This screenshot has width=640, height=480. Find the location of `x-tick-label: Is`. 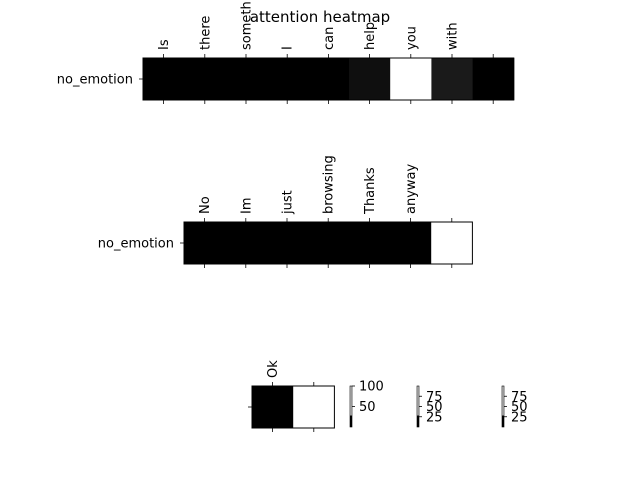

x-tick-label: Is is located at coordinates (164, 44).